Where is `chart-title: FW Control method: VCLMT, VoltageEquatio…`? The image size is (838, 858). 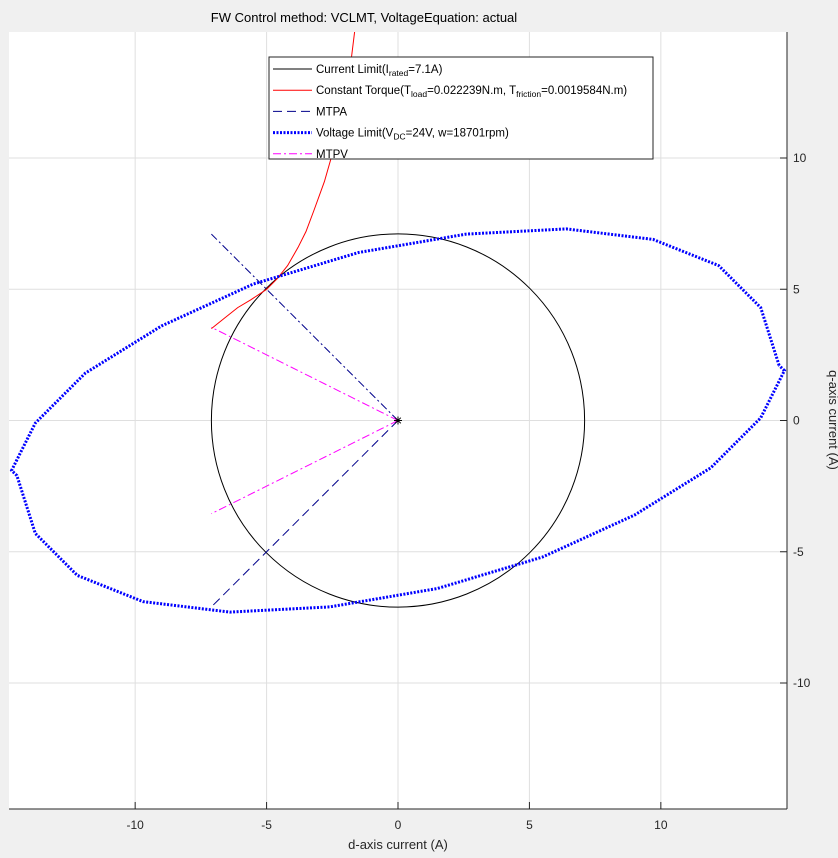
chart-title: FW Control method: VCLMT, VoltageEquatio… is located at coordinates (364, 17).